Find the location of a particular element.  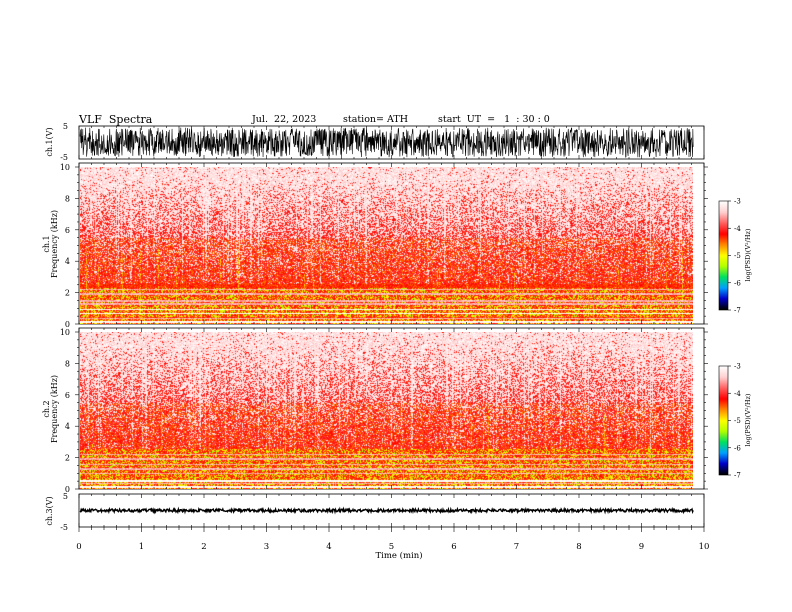

ch2-colorbar-ticks: -3 -4 -5 -6 -7 is located at coordinates (734, 421).